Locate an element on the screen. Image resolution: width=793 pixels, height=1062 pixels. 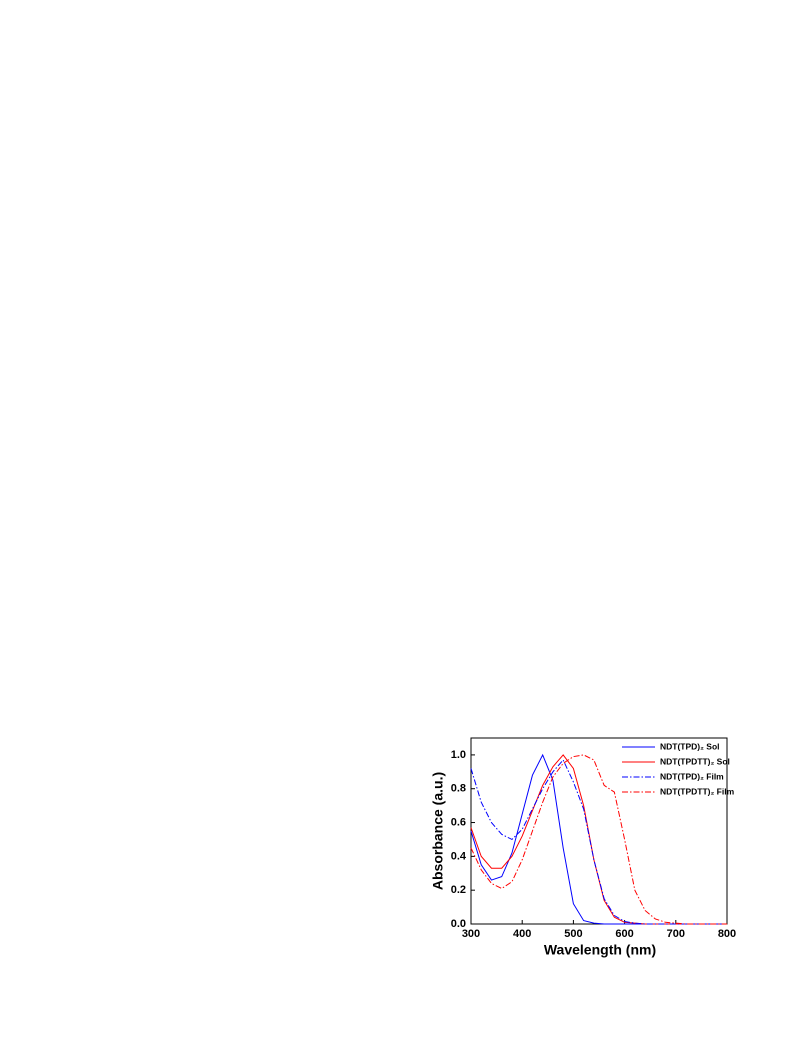
x-tick-label: 700 is located at coordinates (676, 934).